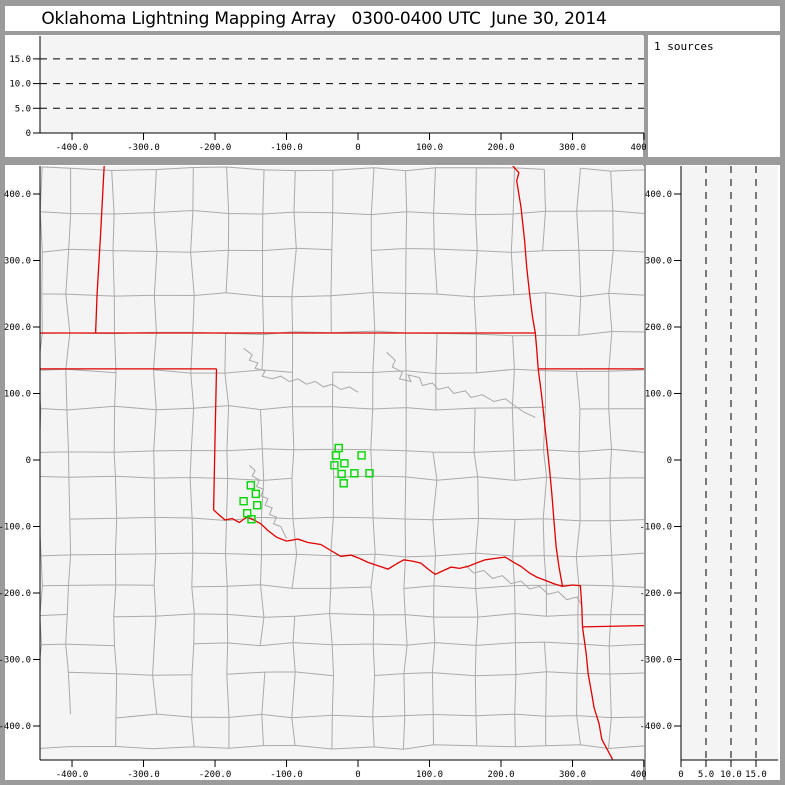 Image resolution: width=785 pixels, height=785 pixels. Describe the element at coordinates (461, 384) in the screenshot. I see `arkansas-river` at that location.